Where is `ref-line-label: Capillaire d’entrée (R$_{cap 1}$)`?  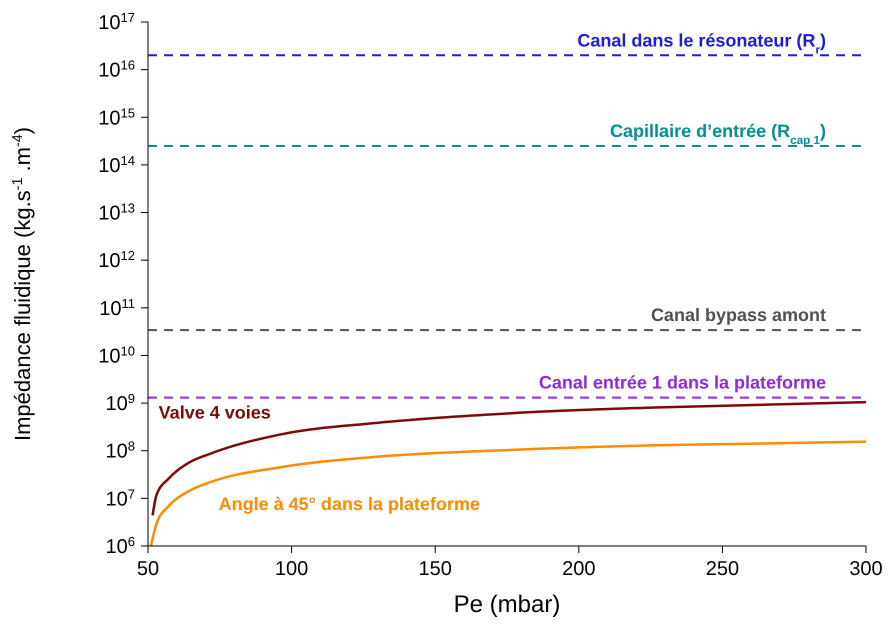
ref-line-label: Capillaire d’entrée (R$_{cap 1}$) is located at coordinates (718, 133).